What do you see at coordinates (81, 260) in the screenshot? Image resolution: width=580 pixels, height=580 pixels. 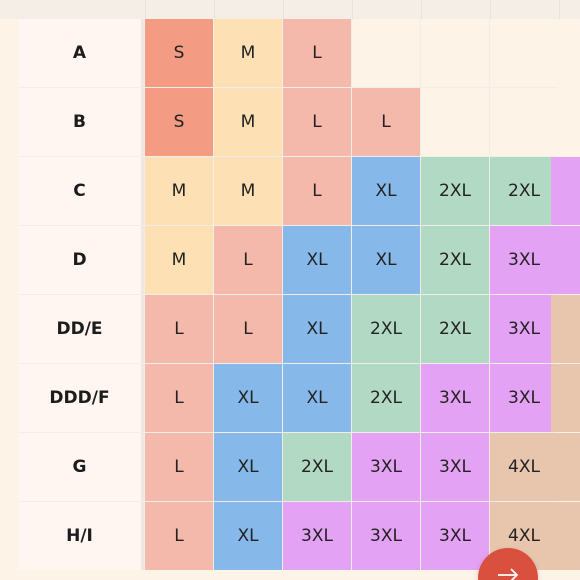 I see `cup-size-label: D` at bounding box center [81, 260].